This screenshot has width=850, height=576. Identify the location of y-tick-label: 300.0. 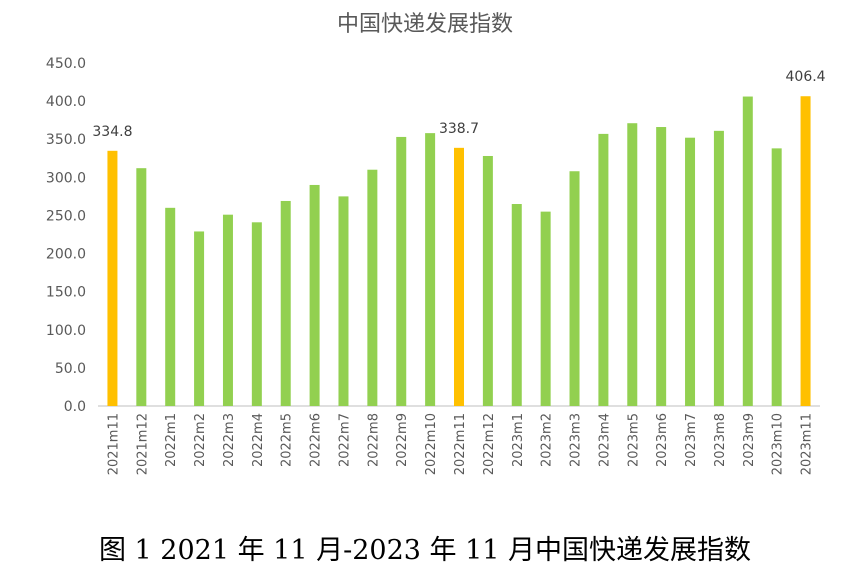
(66, 178).